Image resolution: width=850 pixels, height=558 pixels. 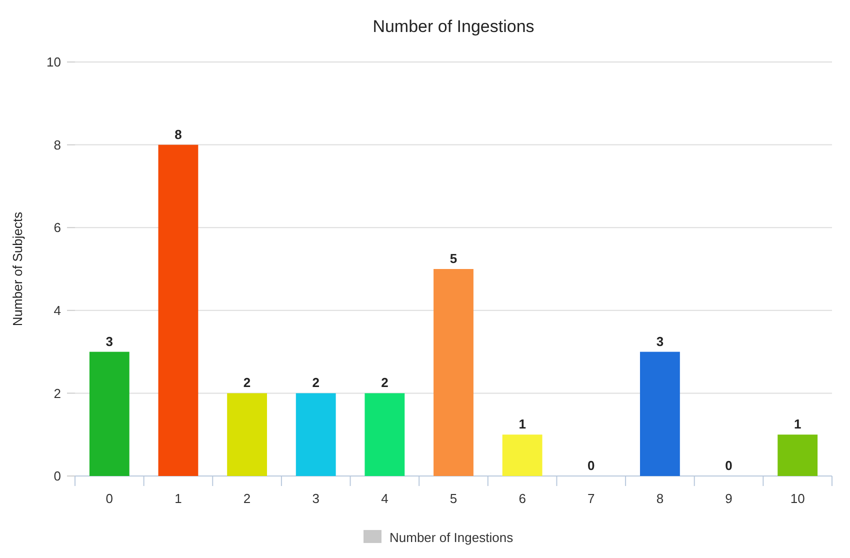 What do you see at coordinates (53, 62) in the screenshot?
I see `y-tick-label: 10` at bounding box center [53, 62].